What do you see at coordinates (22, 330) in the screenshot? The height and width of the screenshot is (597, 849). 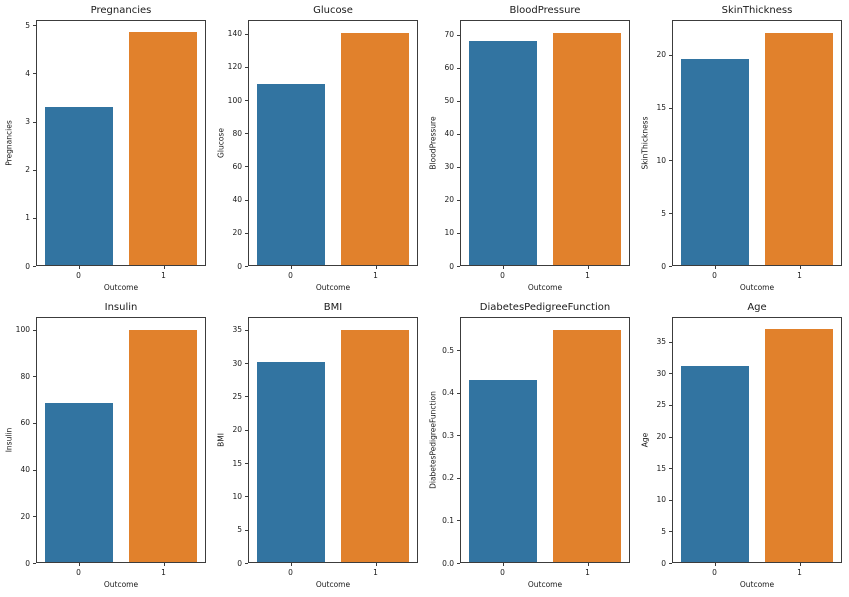 I see `y-tick-label: 100` at bounding box center [22, 330].